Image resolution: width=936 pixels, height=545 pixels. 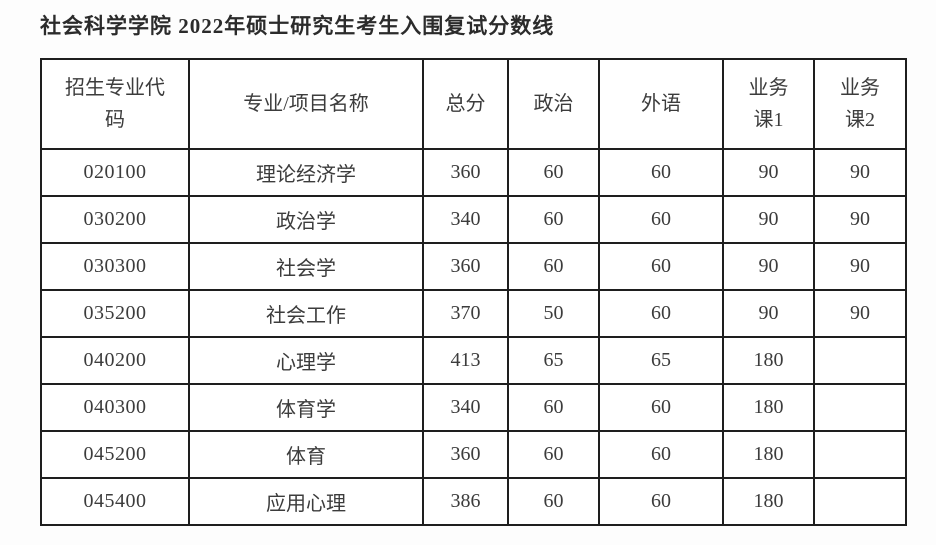 What do you see at coordinates (306, 104) in the screenshot?
I see `column-header-name: 专业/项目名称` at bounding box center [306, 104].